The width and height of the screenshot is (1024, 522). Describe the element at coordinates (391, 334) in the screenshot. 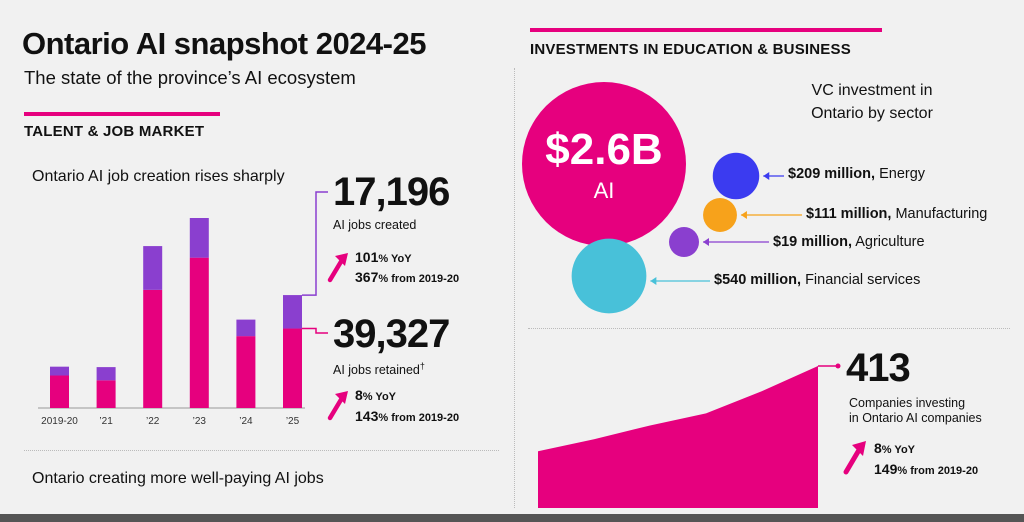

I see `jobs-retained-value: 39,327` at that location.